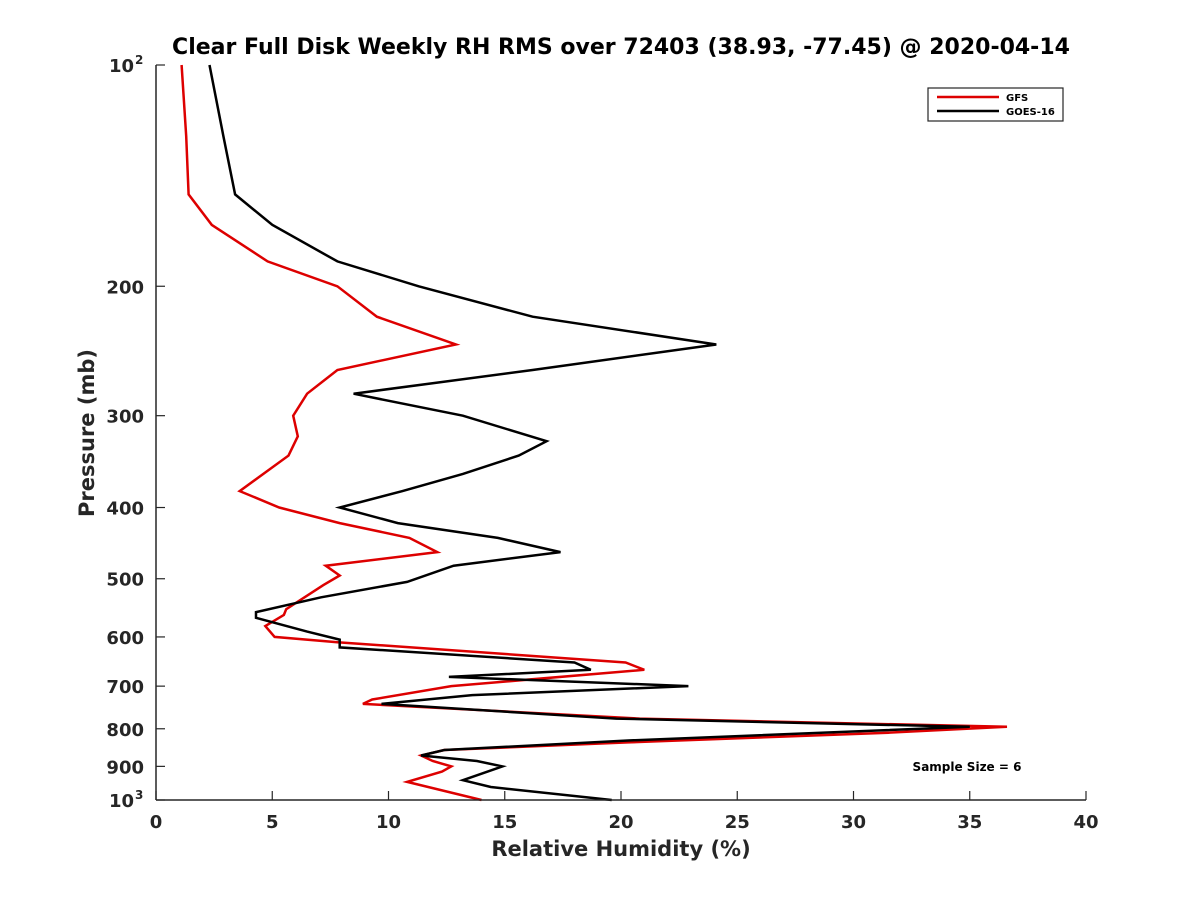  Describe the element at coordinates (853, 822) in the screenshot. I see `x-tick-label: 30` at that location.